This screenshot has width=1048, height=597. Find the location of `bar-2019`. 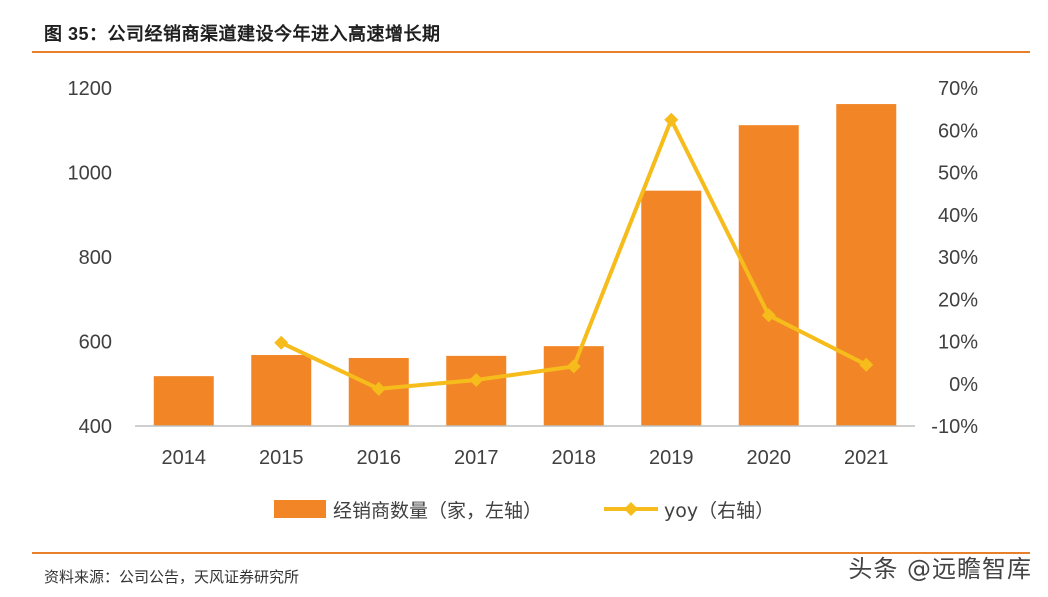

bar-2019 is located at coordinates (671, 308).